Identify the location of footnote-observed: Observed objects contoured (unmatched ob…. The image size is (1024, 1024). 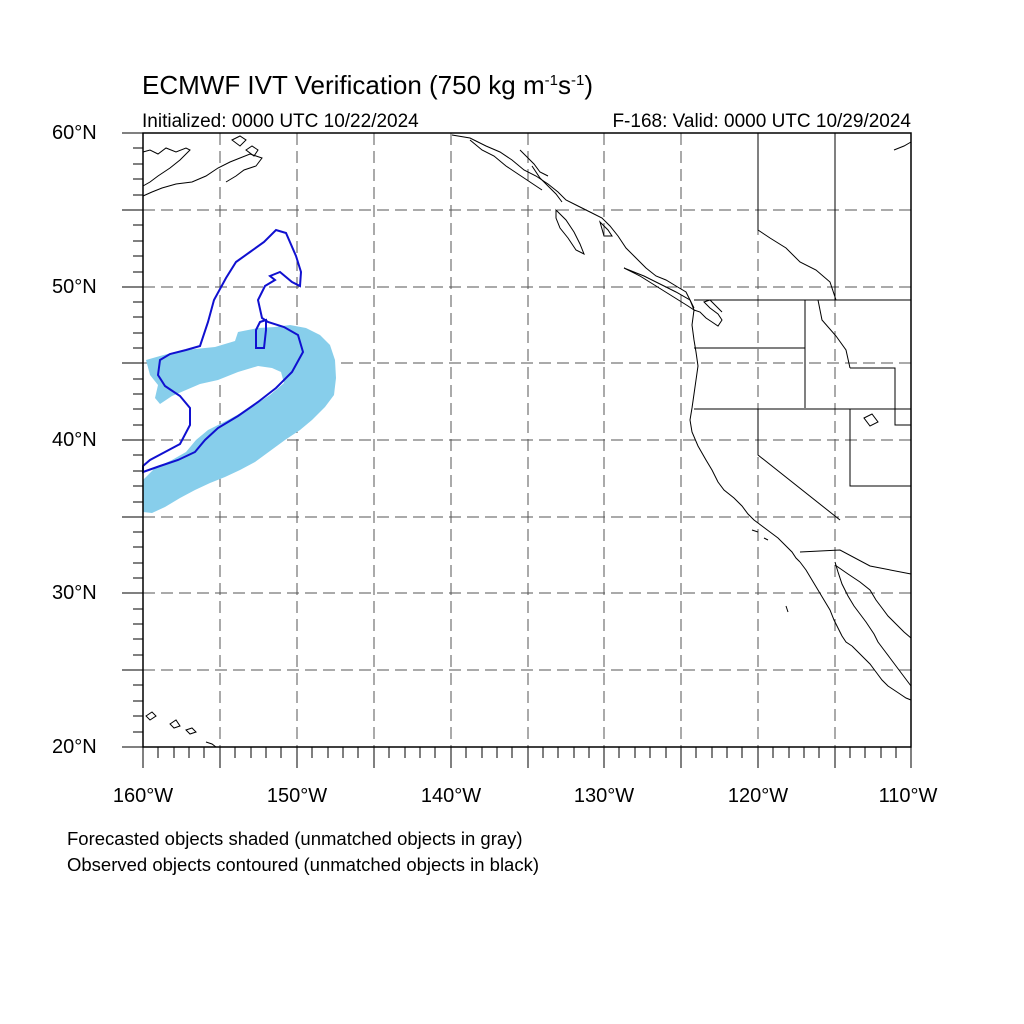
(303, 864).